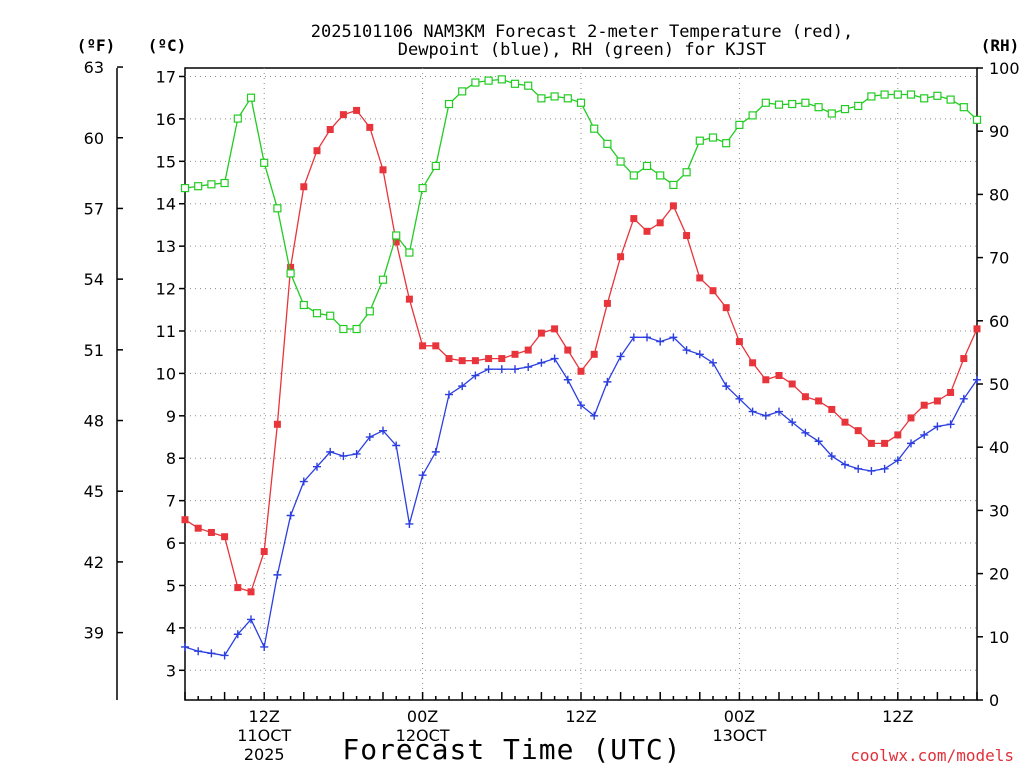 The height and width of the screenshot is (768, 1024). Describe the element at coordinates (264, 716) in the screenshot. I see `time-tick-label: 12Z` at that location.